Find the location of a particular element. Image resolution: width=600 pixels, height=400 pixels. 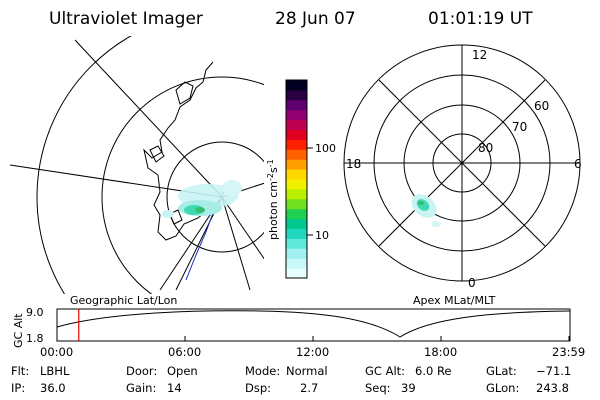

geo-aurora is located at coordinates (202, 199).